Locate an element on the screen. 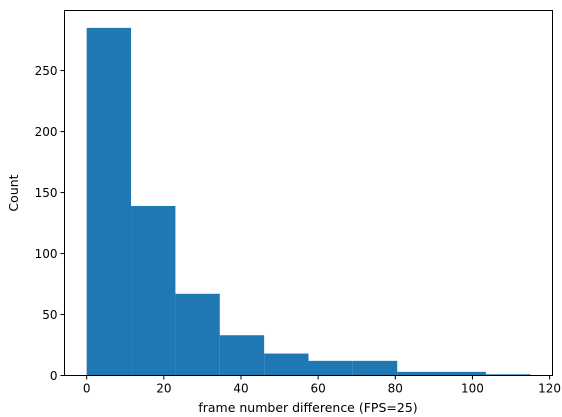 This screenshot has height=417, width=562. y-tick-label-2: 100 is located at coordinates (46, 254).